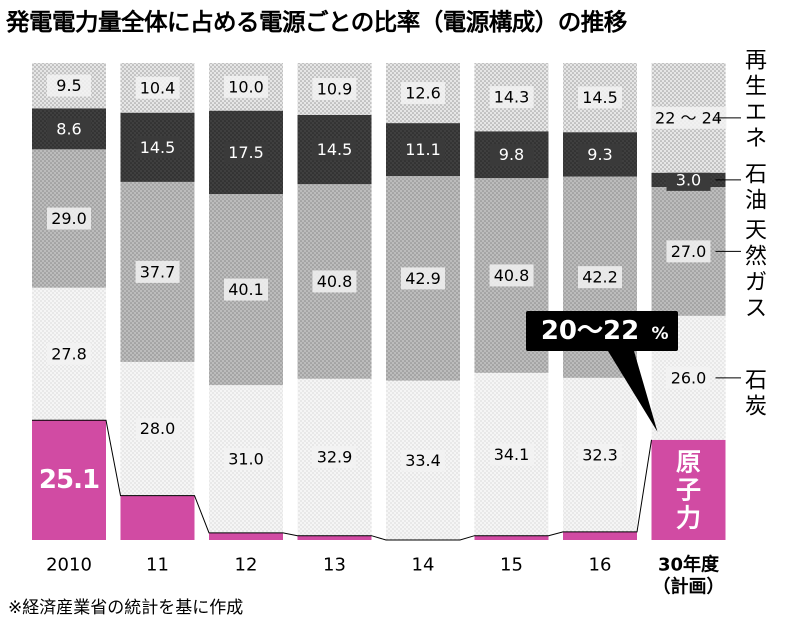 This screenshot has width=799, height=622. I want to click on legend-label-3-char-1: 油, so click(756, 201).